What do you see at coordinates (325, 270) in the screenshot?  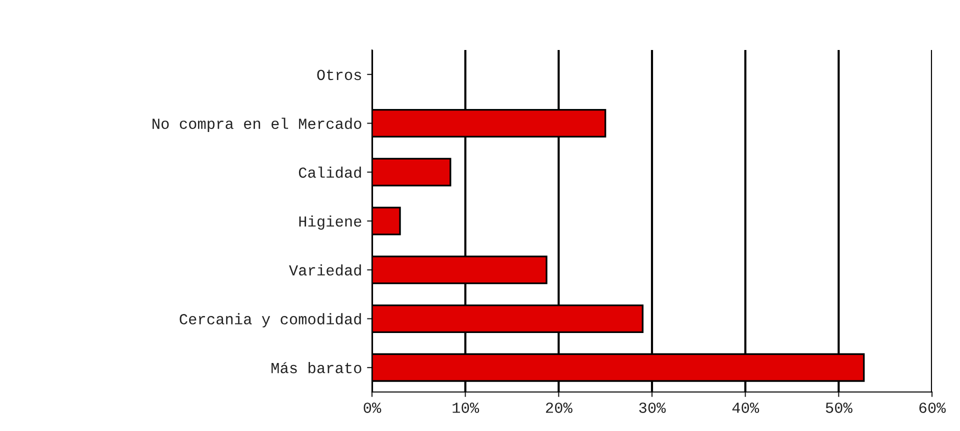 I see `y-tick-label: Variedad` at bounding box center [325, 270].